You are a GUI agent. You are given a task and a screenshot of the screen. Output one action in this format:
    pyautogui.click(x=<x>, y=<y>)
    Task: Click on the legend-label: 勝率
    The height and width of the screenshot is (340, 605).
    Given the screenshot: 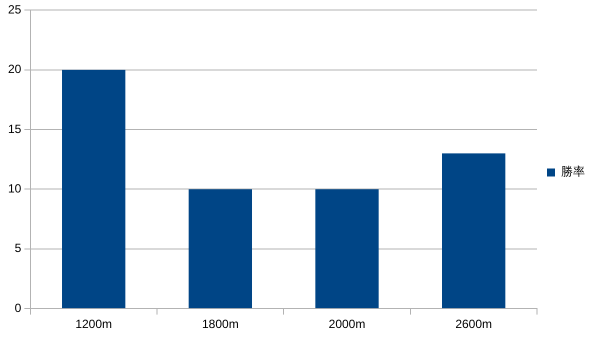 What is the action you would take?
    pyautogui.click(x=573, y=171)
    